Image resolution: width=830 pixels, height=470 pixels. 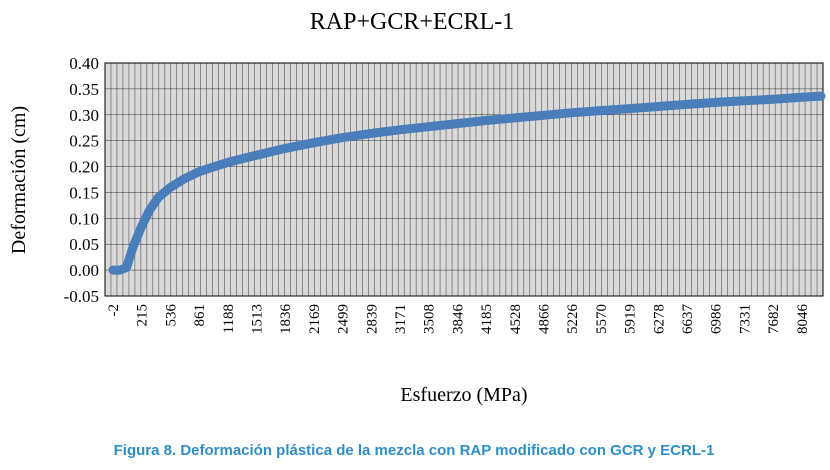 I want to click on x-tick-label: 1513, so click(x=258, y=319).